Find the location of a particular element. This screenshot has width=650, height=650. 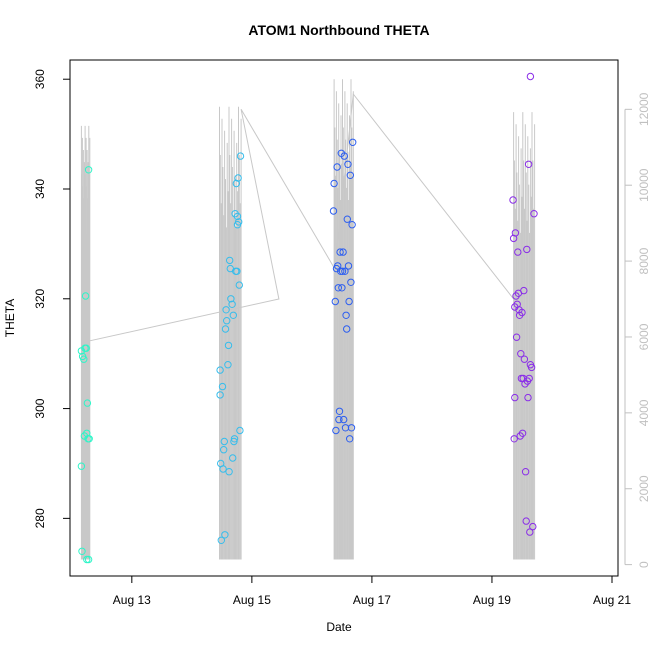

x-axis-label: Date is located at coordinates (339, 627).